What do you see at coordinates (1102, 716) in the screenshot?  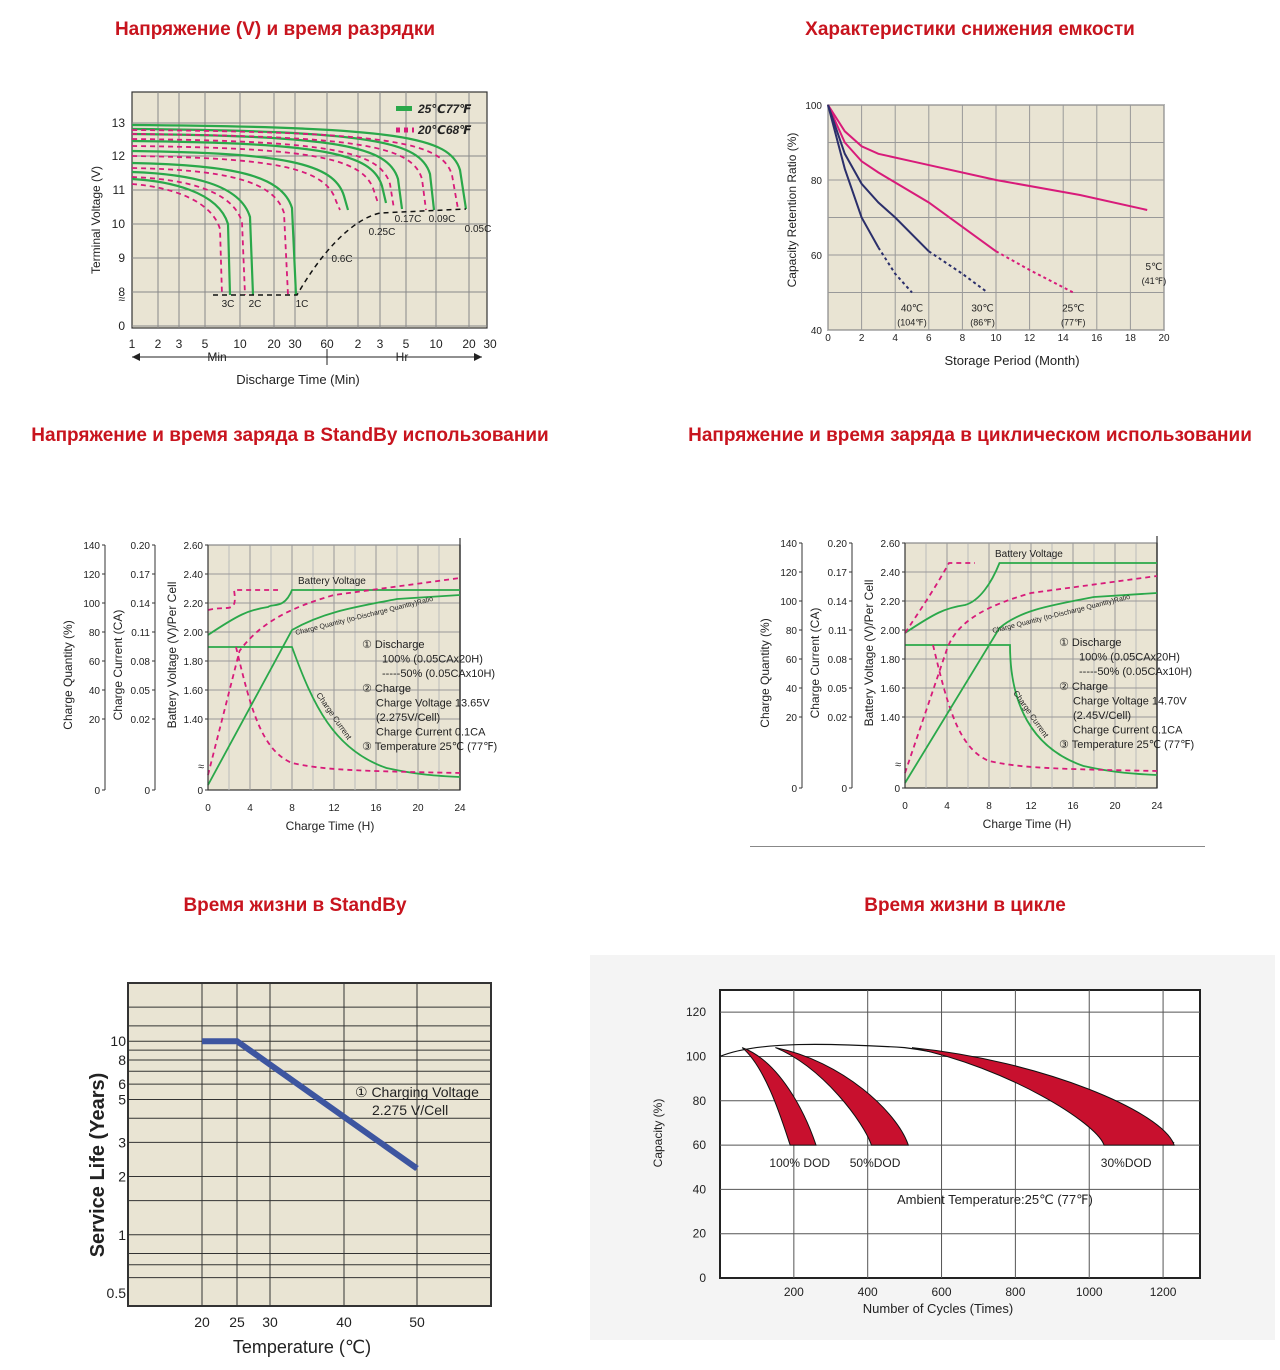 I see `note-line: (2.45V/Cell)` at bounding box center [1102, 716].